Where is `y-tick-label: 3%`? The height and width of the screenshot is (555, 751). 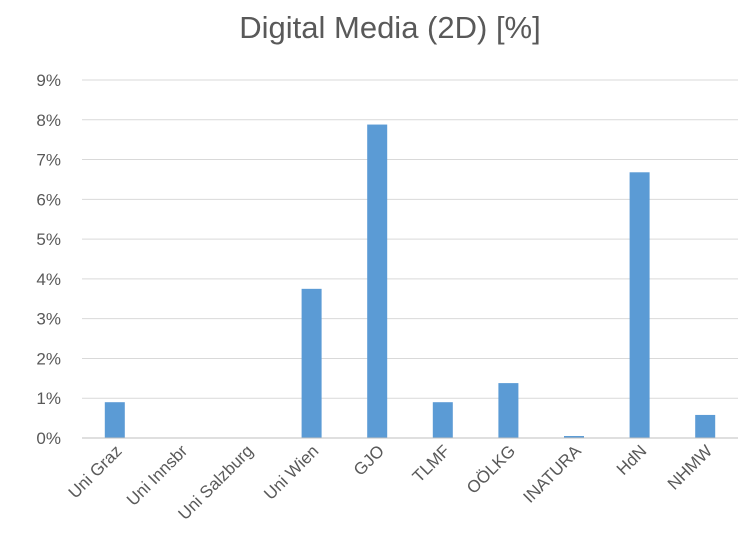 y-tick-label: 3% is located at coordinates (48, 319).